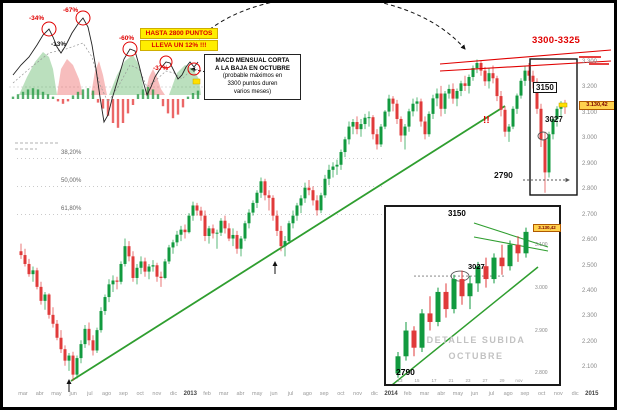 Image resolution: width=617 pixels, height=410 pixels. What do you see at coordinates (71, 153) in the screenshot?
I see `fib-level-label: 38,20%` at bounding box center [71, 153].